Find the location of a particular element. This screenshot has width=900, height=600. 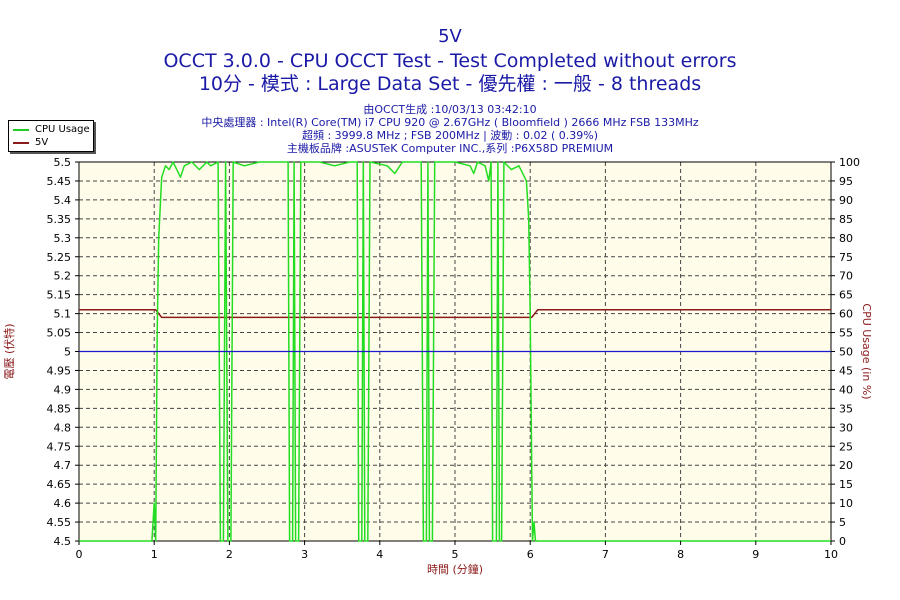

x-tick-label: 7 is located at coordinates (605, 554).